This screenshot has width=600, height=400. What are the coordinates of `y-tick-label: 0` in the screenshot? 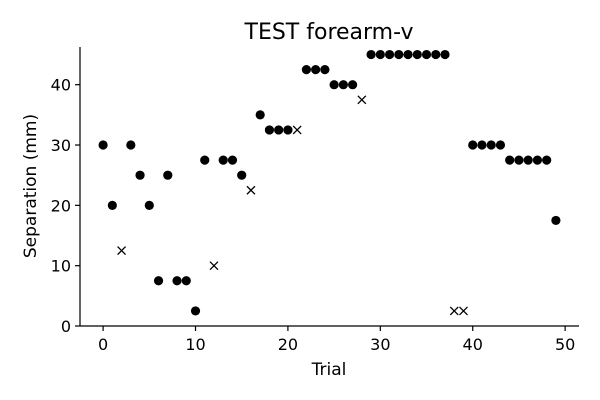 It's located at (66, 326).